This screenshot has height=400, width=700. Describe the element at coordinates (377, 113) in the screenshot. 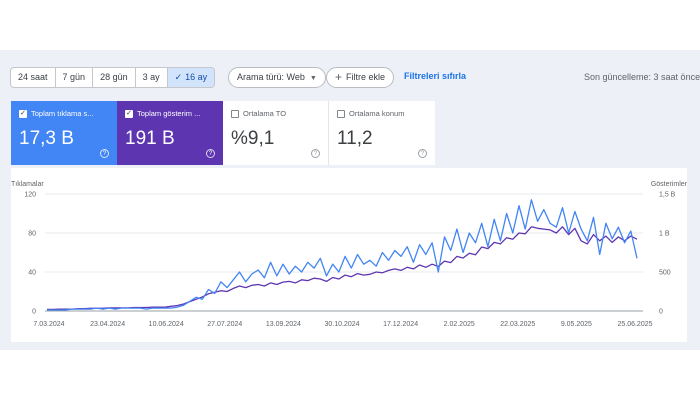

I see `metric-label: Ortalama konum` at that location.